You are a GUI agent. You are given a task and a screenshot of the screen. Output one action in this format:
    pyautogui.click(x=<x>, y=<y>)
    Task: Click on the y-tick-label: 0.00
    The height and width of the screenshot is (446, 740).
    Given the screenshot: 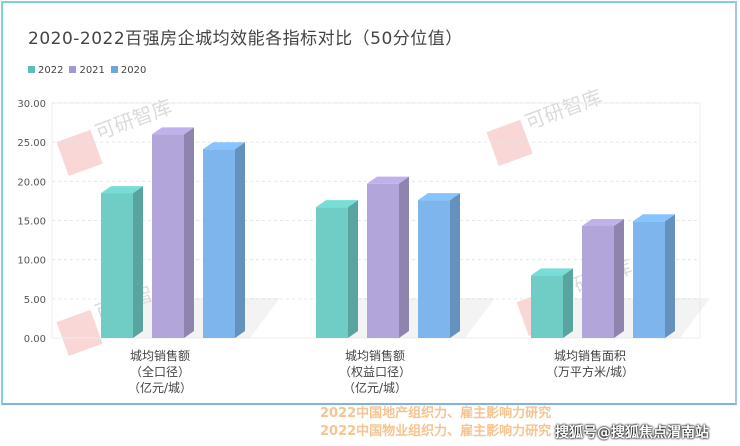 What is the action you would take?
    pyautogui.click(x=35, y=339)
    